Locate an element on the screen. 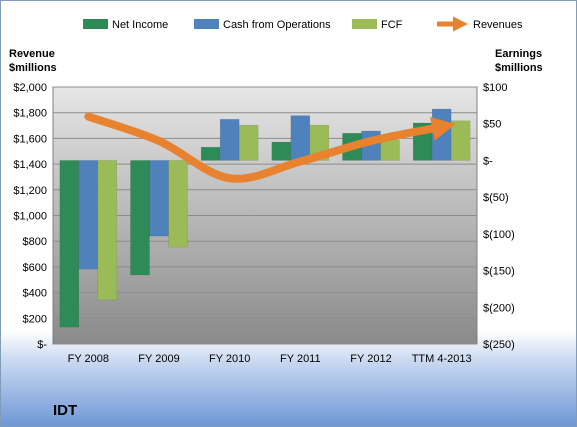 Image resolution: width=577 pixels, height=427 pixels. left-tick-label: $1,200 is located at coordinates (30, 191).